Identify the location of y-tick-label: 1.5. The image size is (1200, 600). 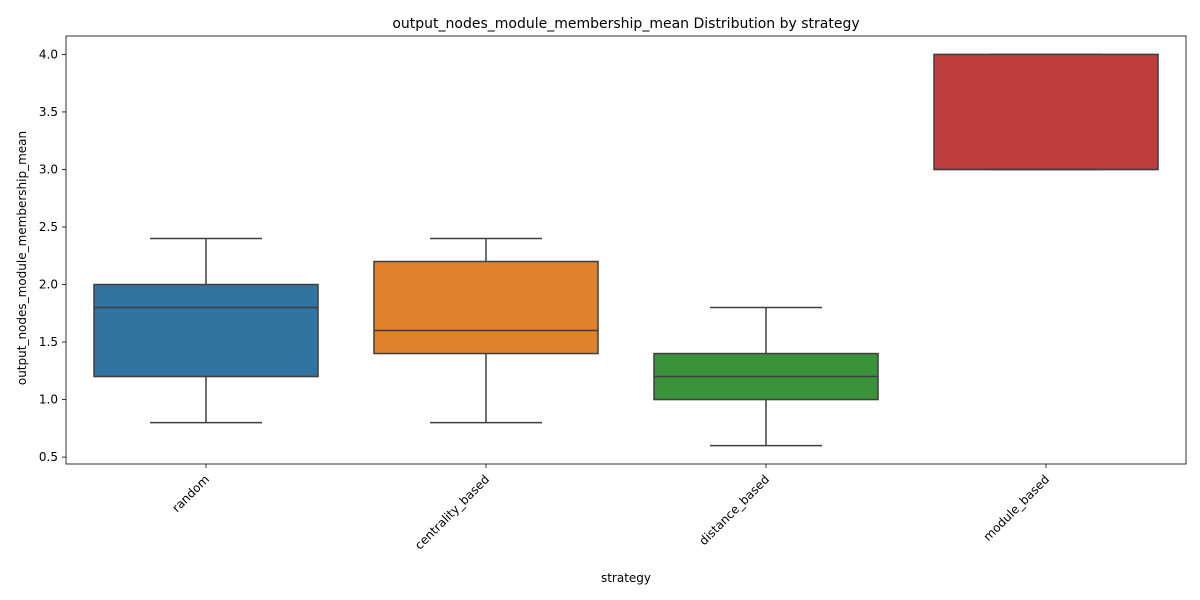
(48, 342).